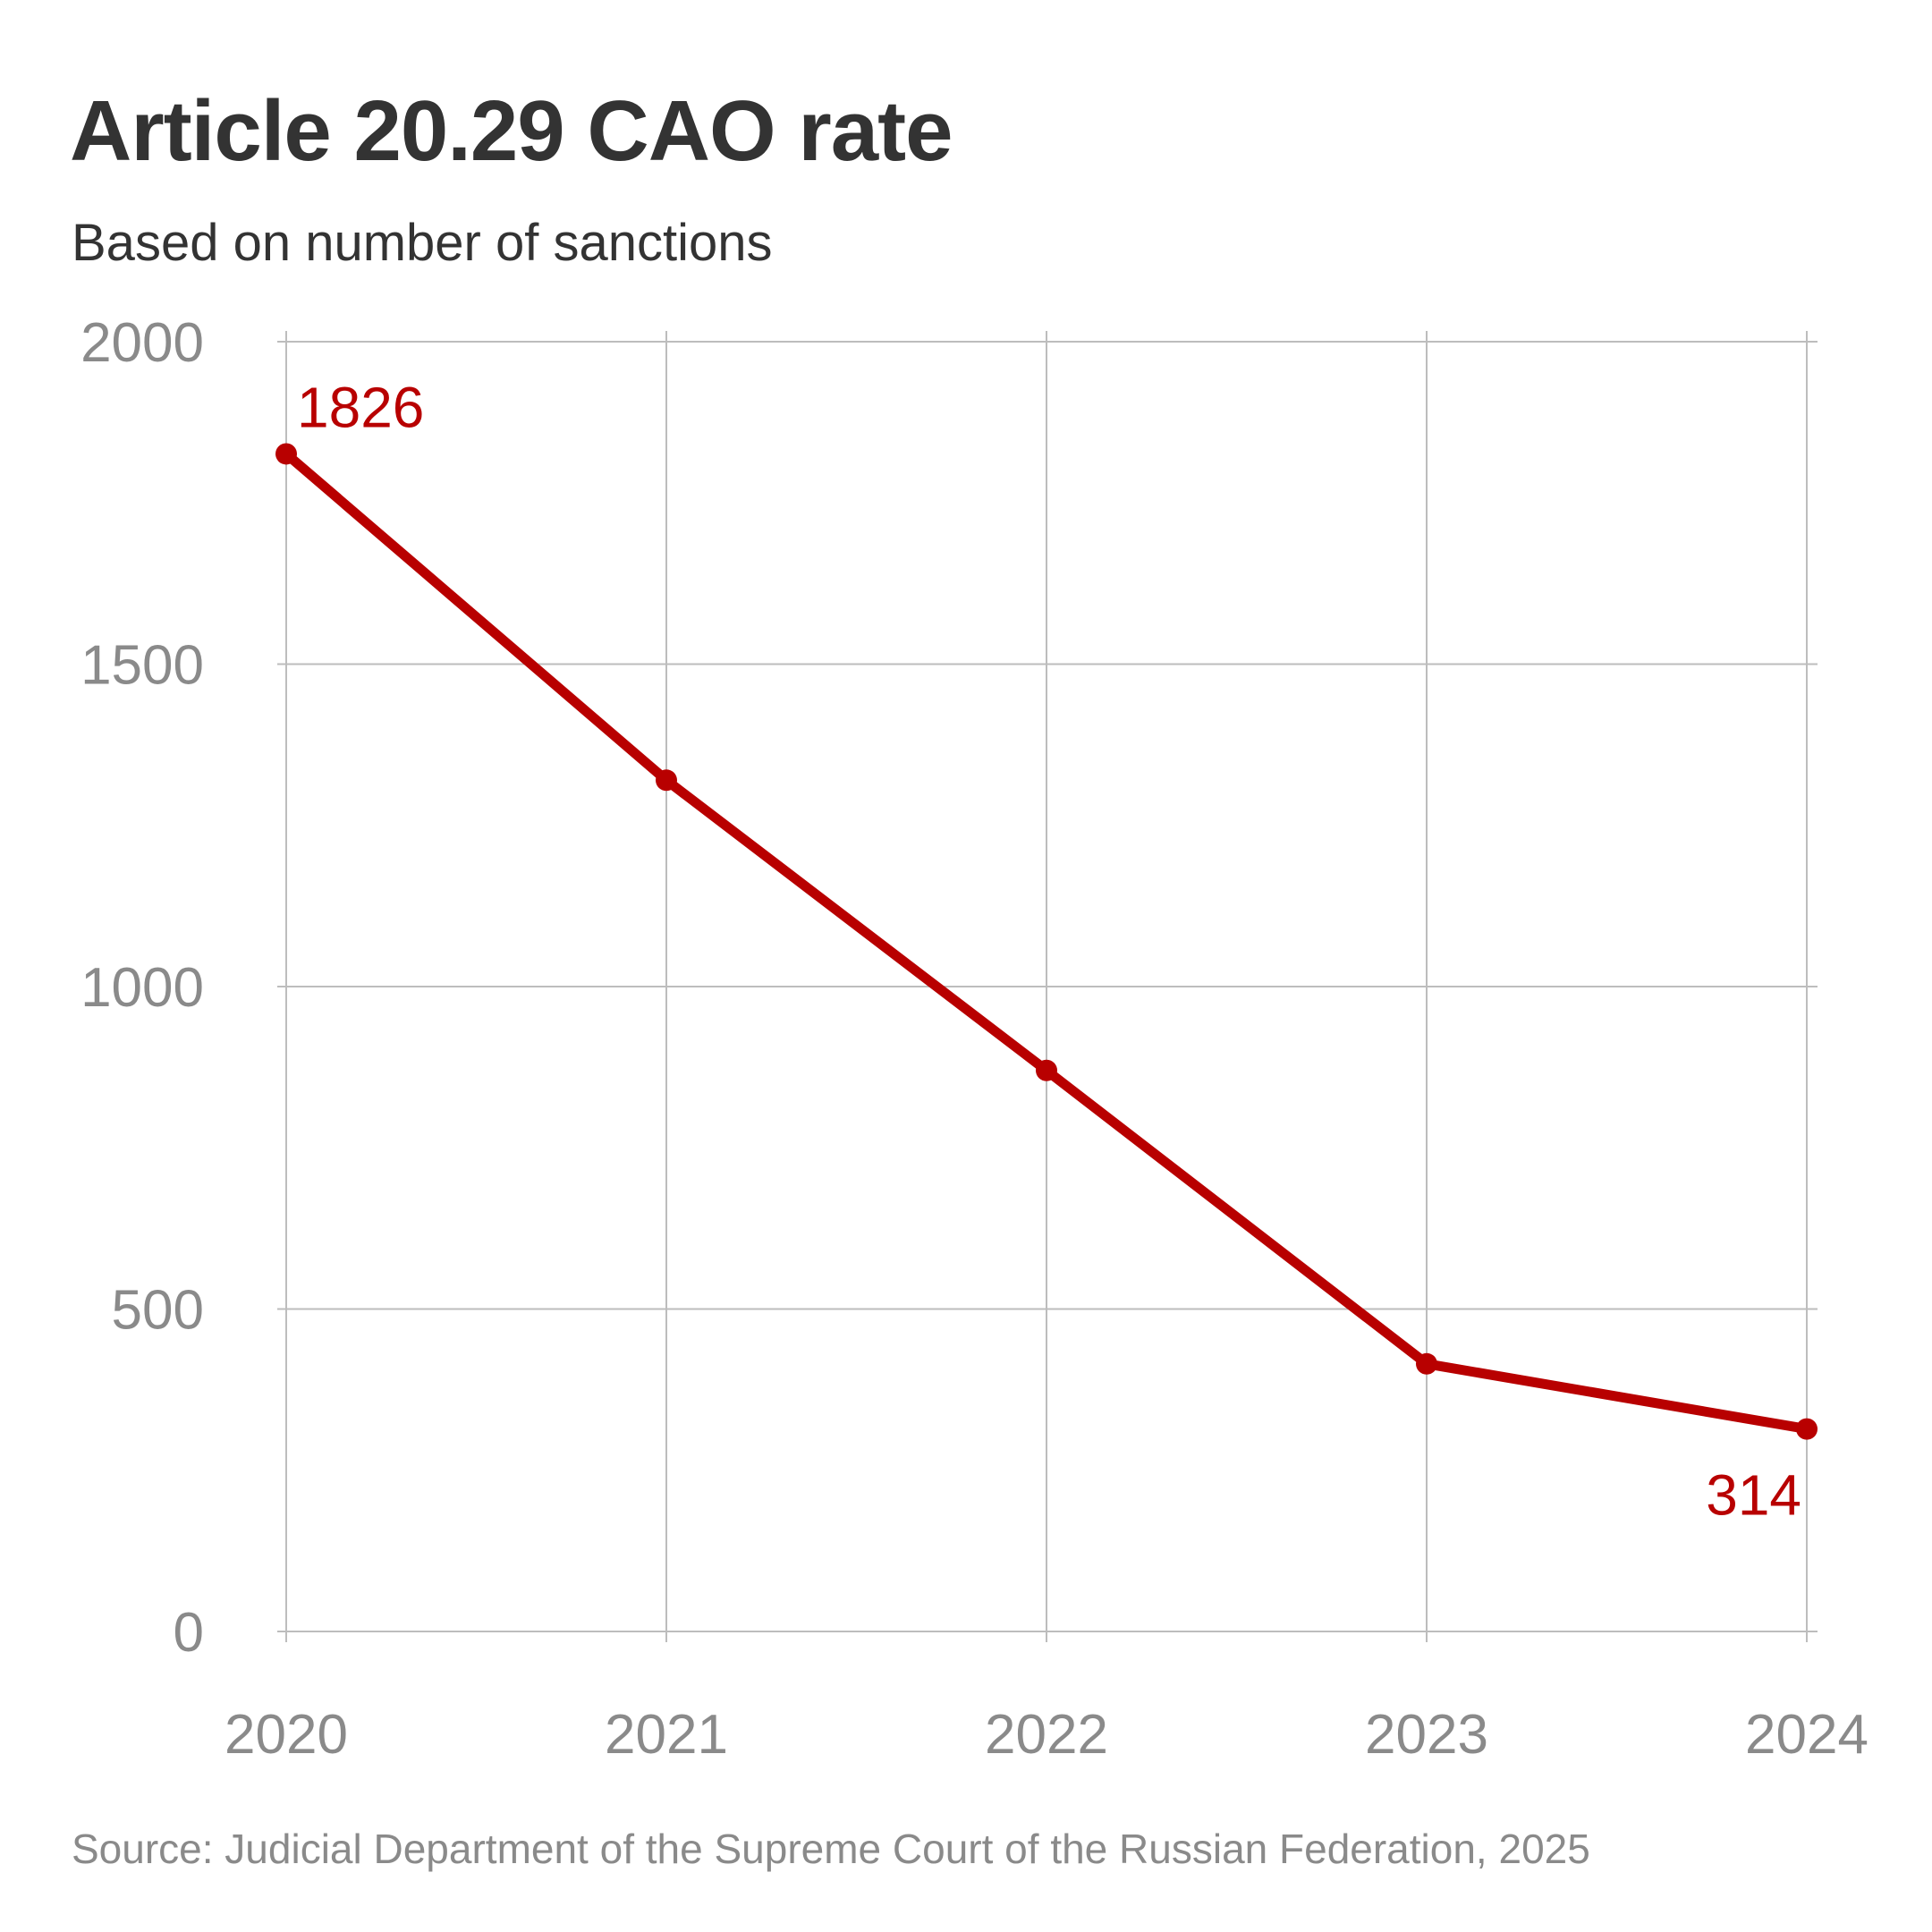  I want to click on y-tick-label: 1500, so click(142, 666).